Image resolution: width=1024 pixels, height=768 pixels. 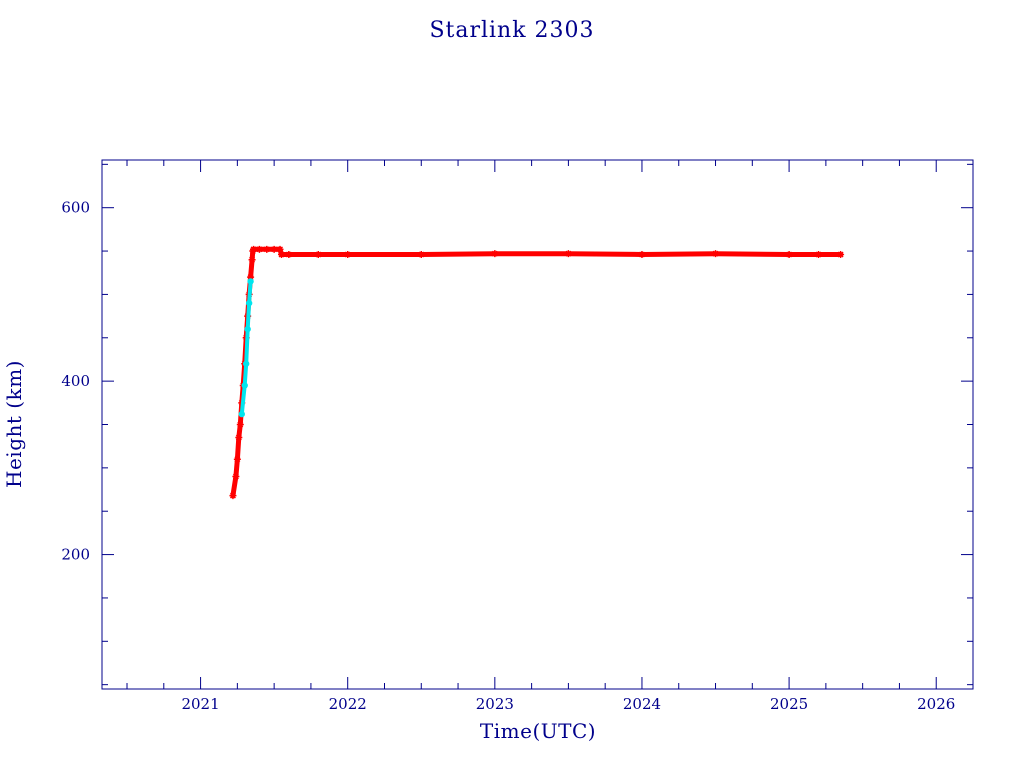 What do you see at coordinates (75, 381) in the screenshot?
I see `y-tick-label: 400` at bounding box center [75, 381].